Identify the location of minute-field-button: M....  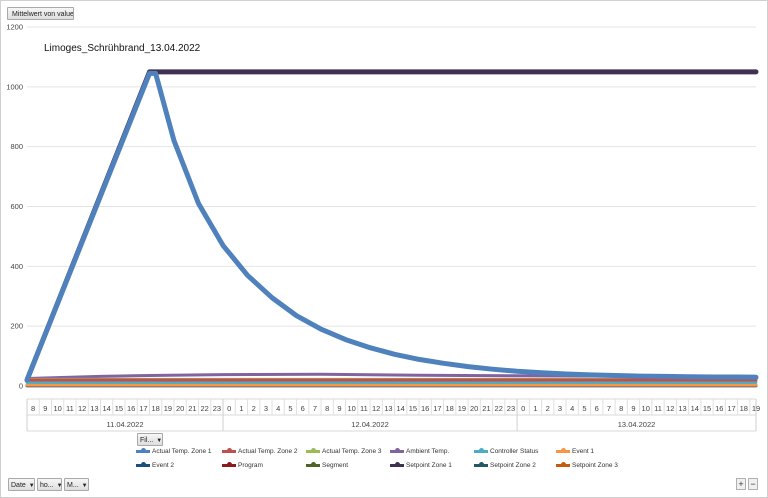
(76, 484).